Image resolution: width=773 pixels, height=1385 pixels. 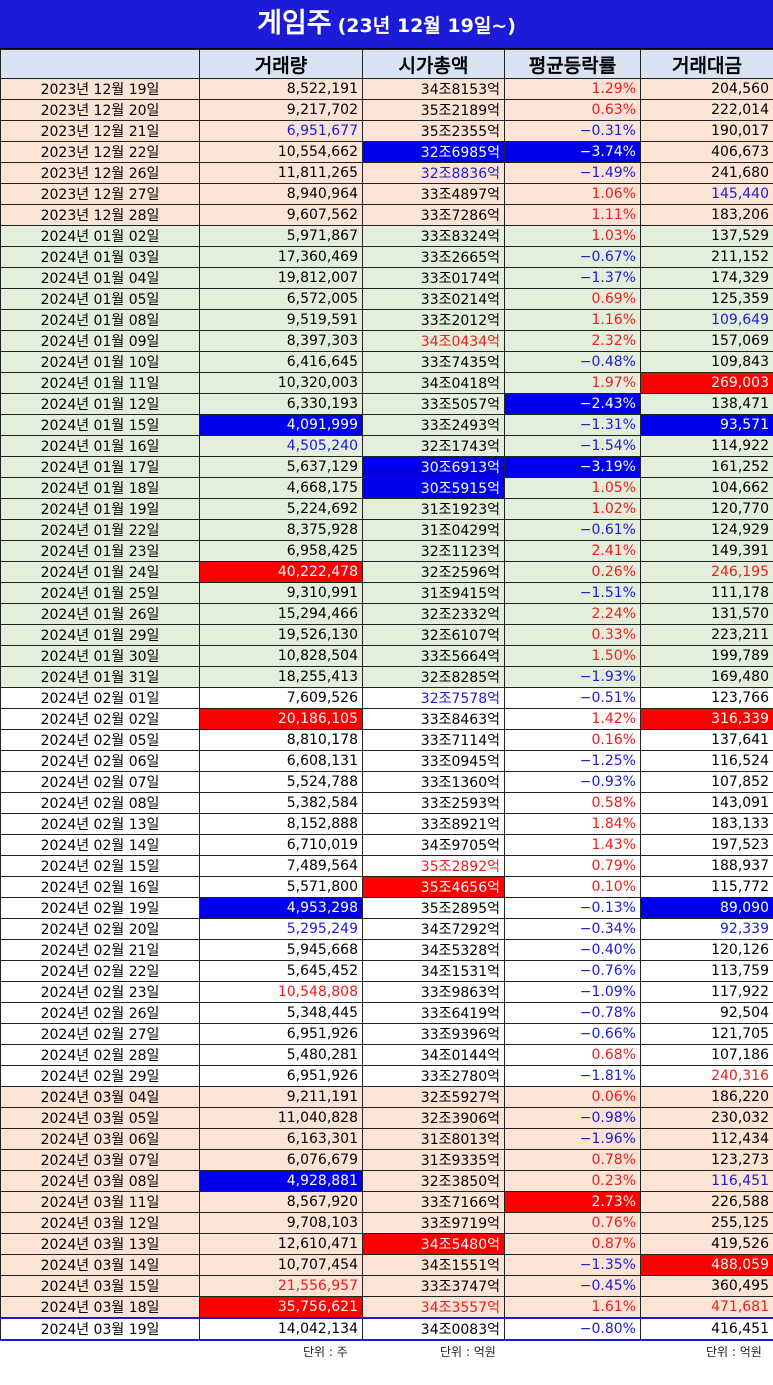 I want to click on title-bar: 게임주 (23년 12월 19일~), so click(x=386, y=24).